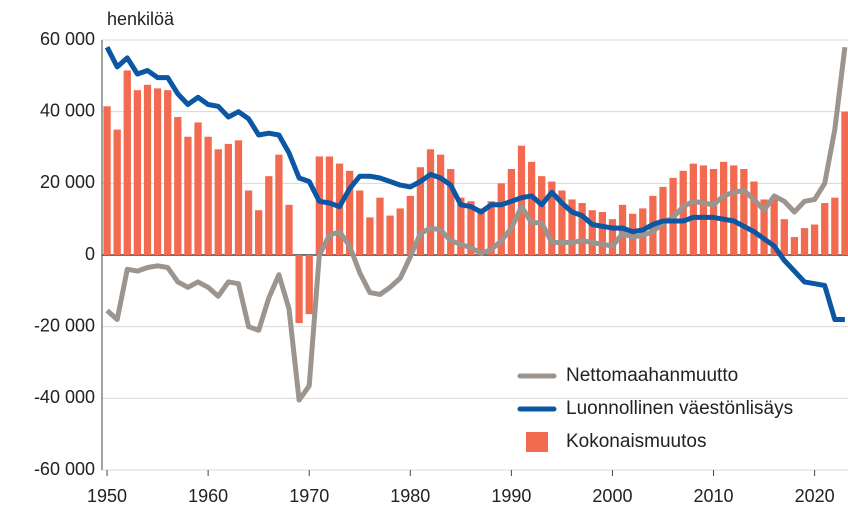  I want to click on y-tick-label: 60 000, so click(67, 39).